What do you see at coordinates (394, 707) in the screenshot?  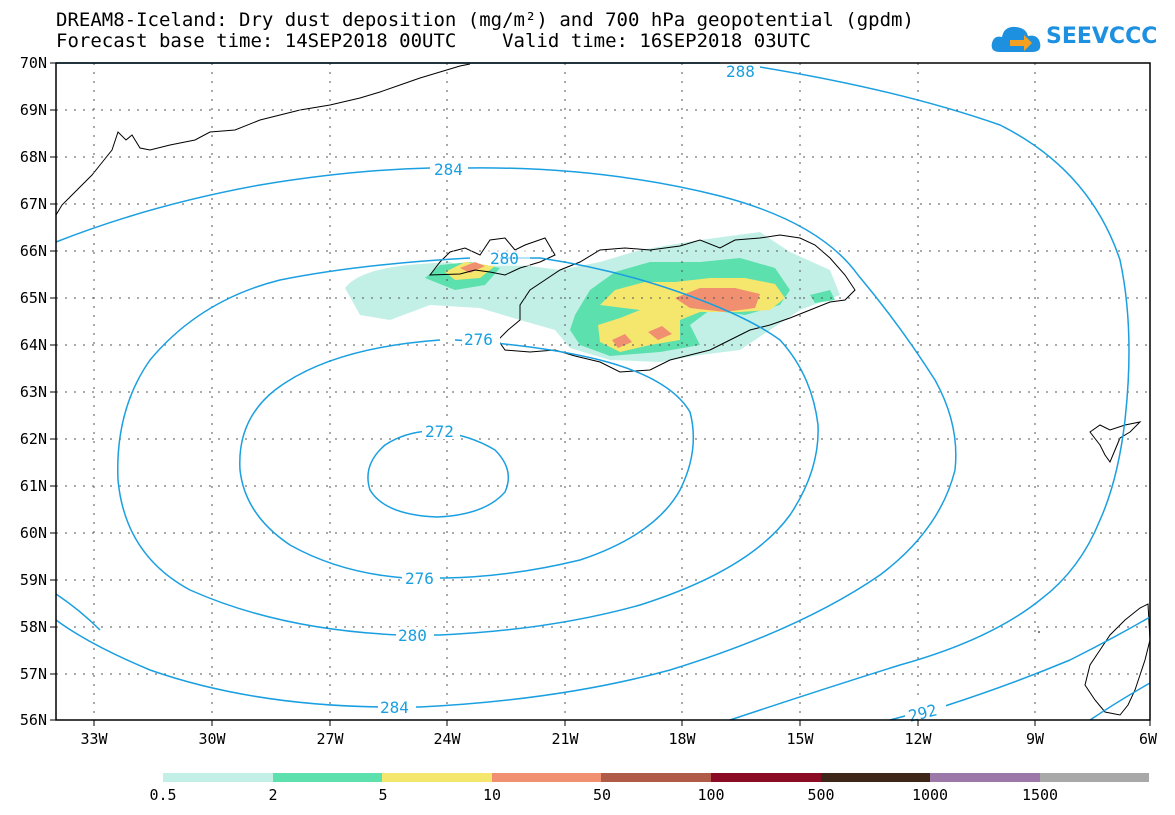 I see `contour-label-284-bottom: 284` at bounding box center [394, 707].